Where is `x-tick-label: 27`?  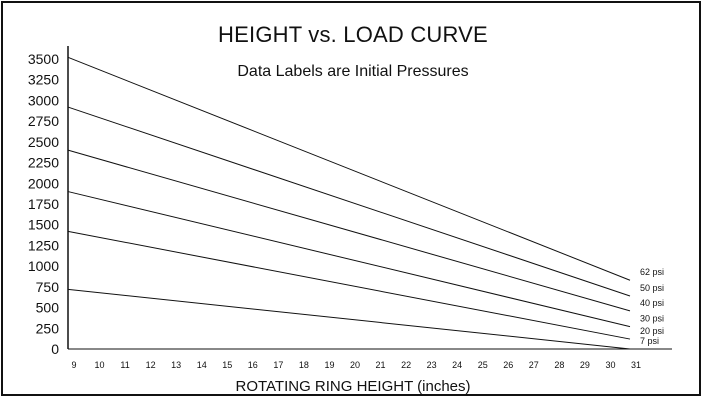
x-tick-label: 27 is located at coordinates (534, 365).